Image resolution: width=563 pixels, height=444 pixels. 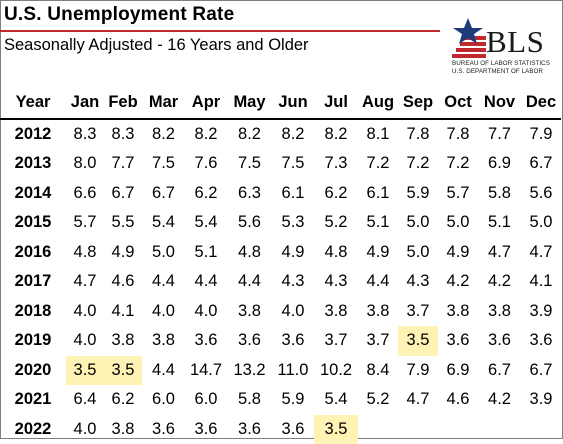 I want to click on column-header-aug: Aug, so click(x=378, y=103).